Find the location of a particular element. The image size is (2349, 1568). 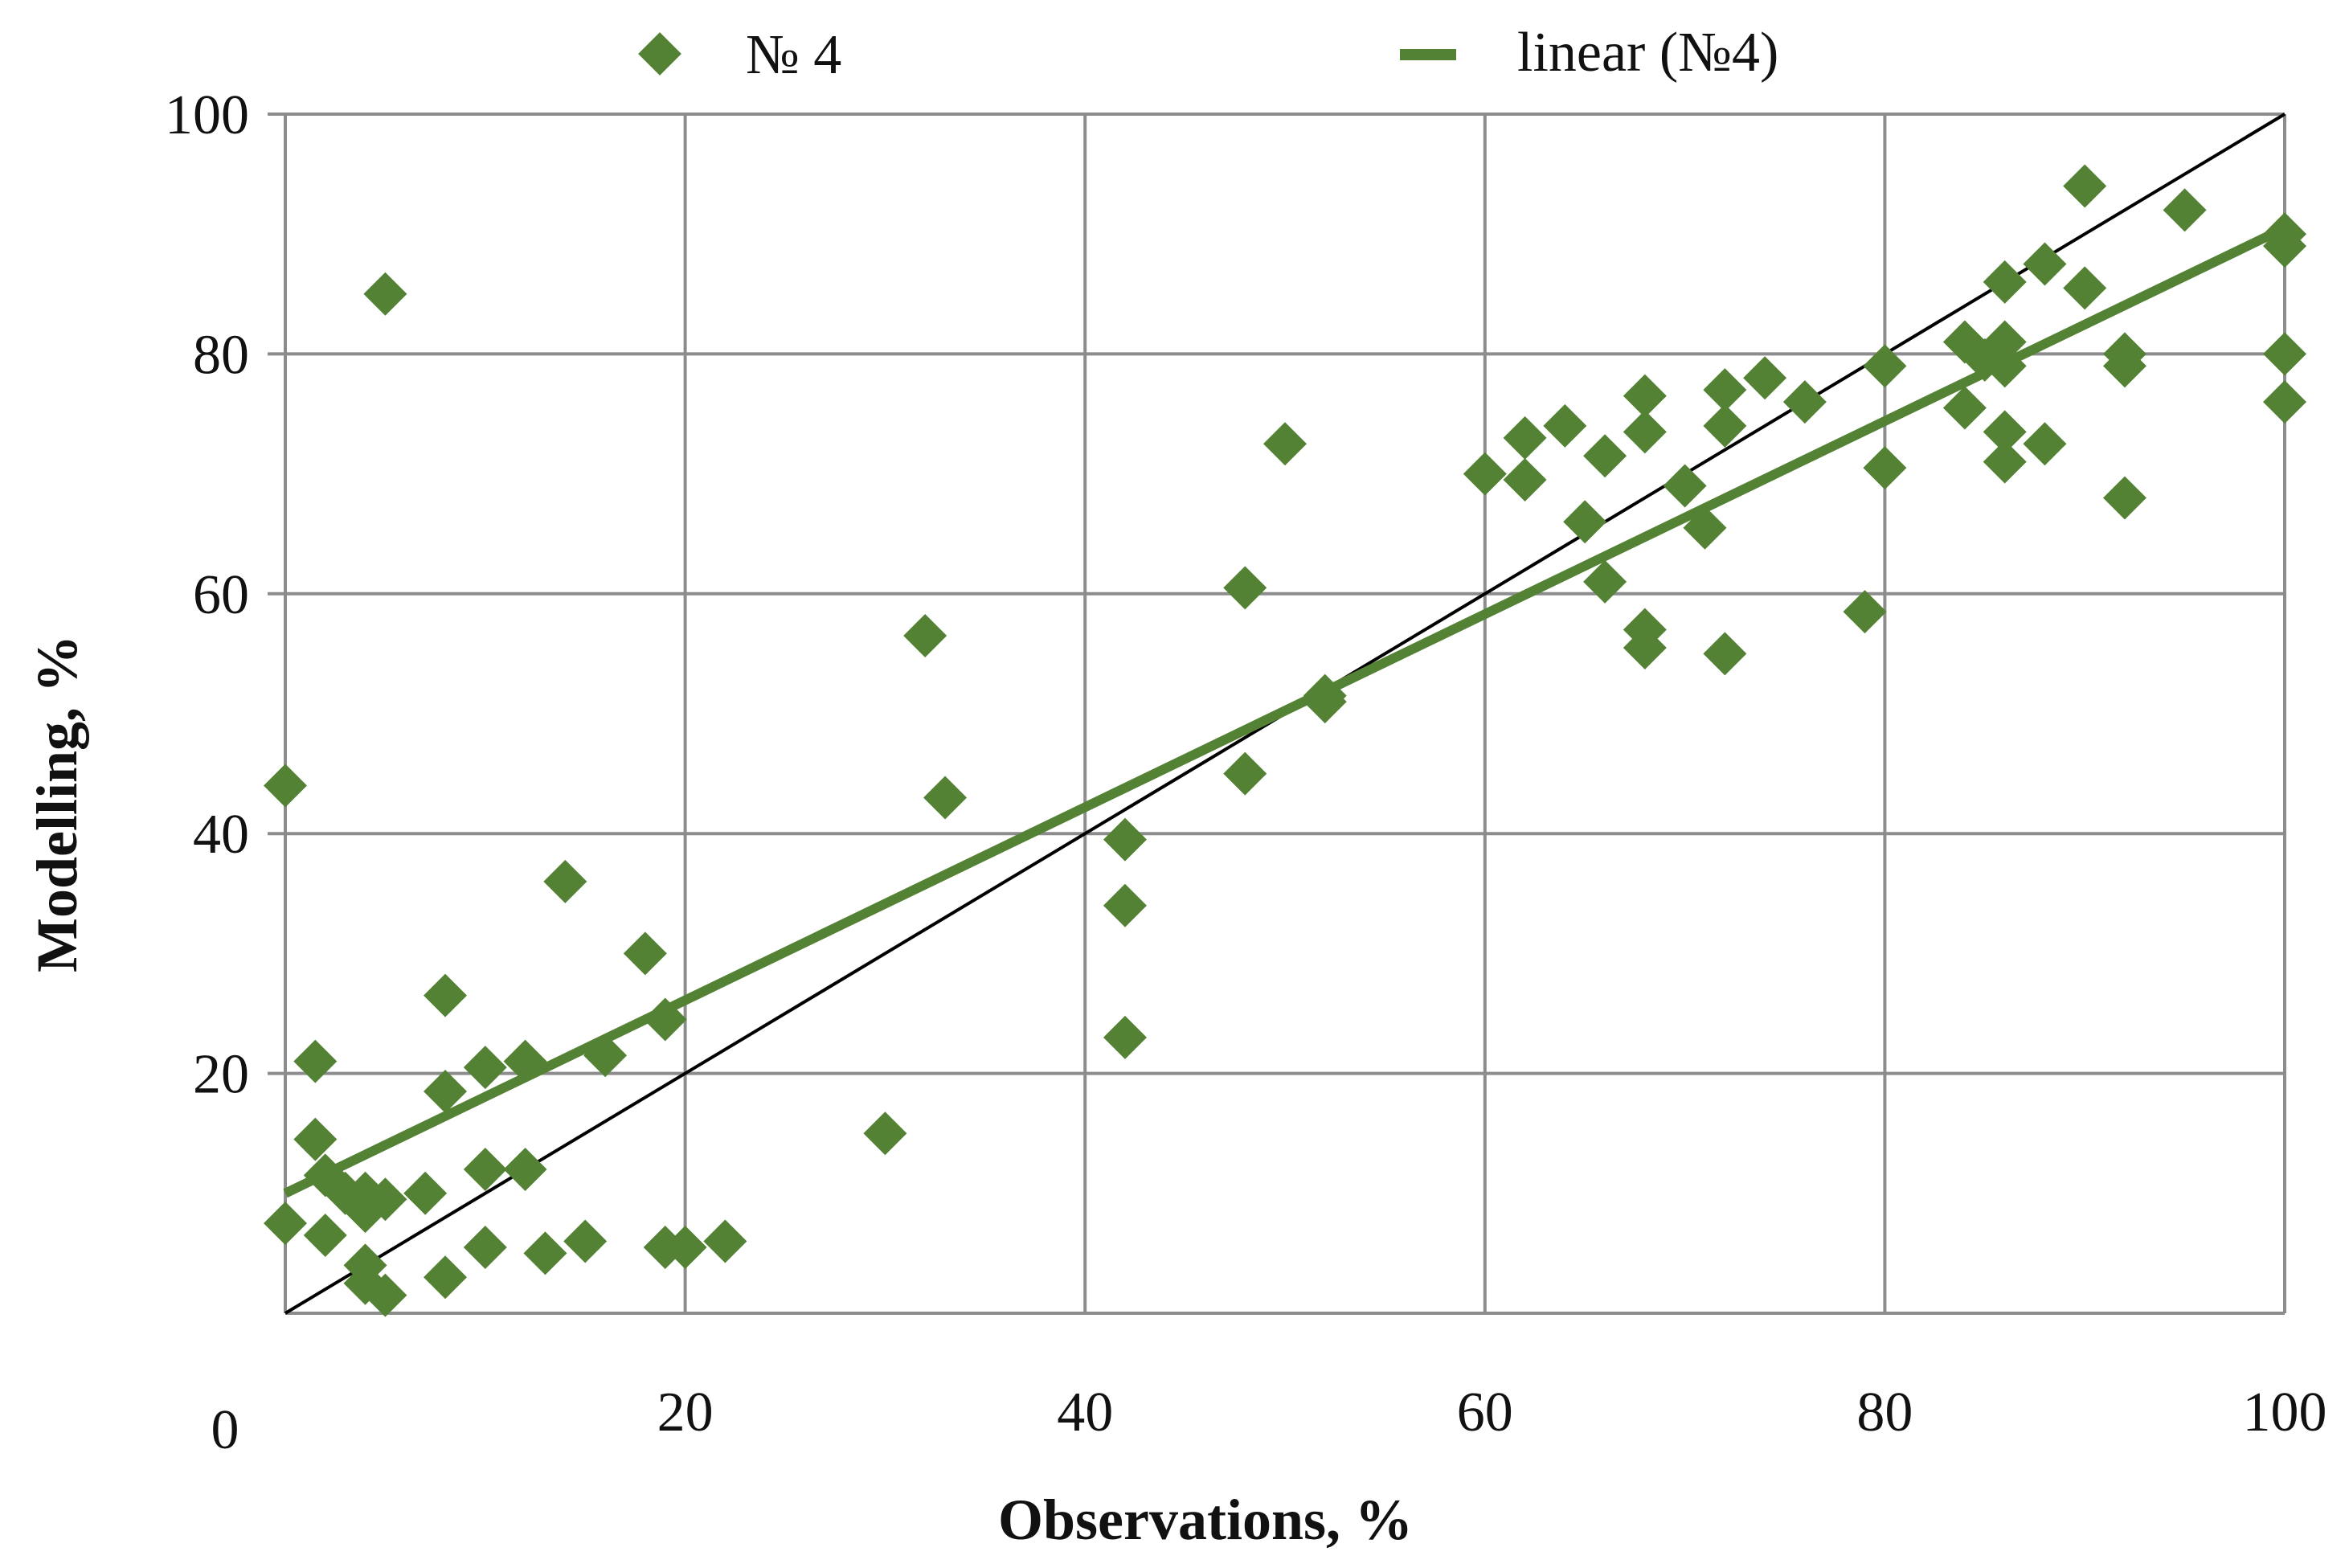

y-tick-label: 40 is located at coordinates (221, 835).